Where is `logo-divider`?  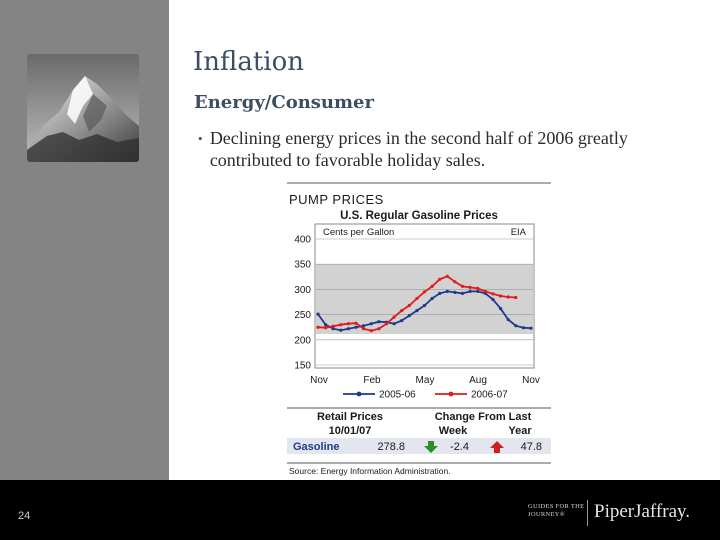
logo-divider is located at coordinates (587, 513).